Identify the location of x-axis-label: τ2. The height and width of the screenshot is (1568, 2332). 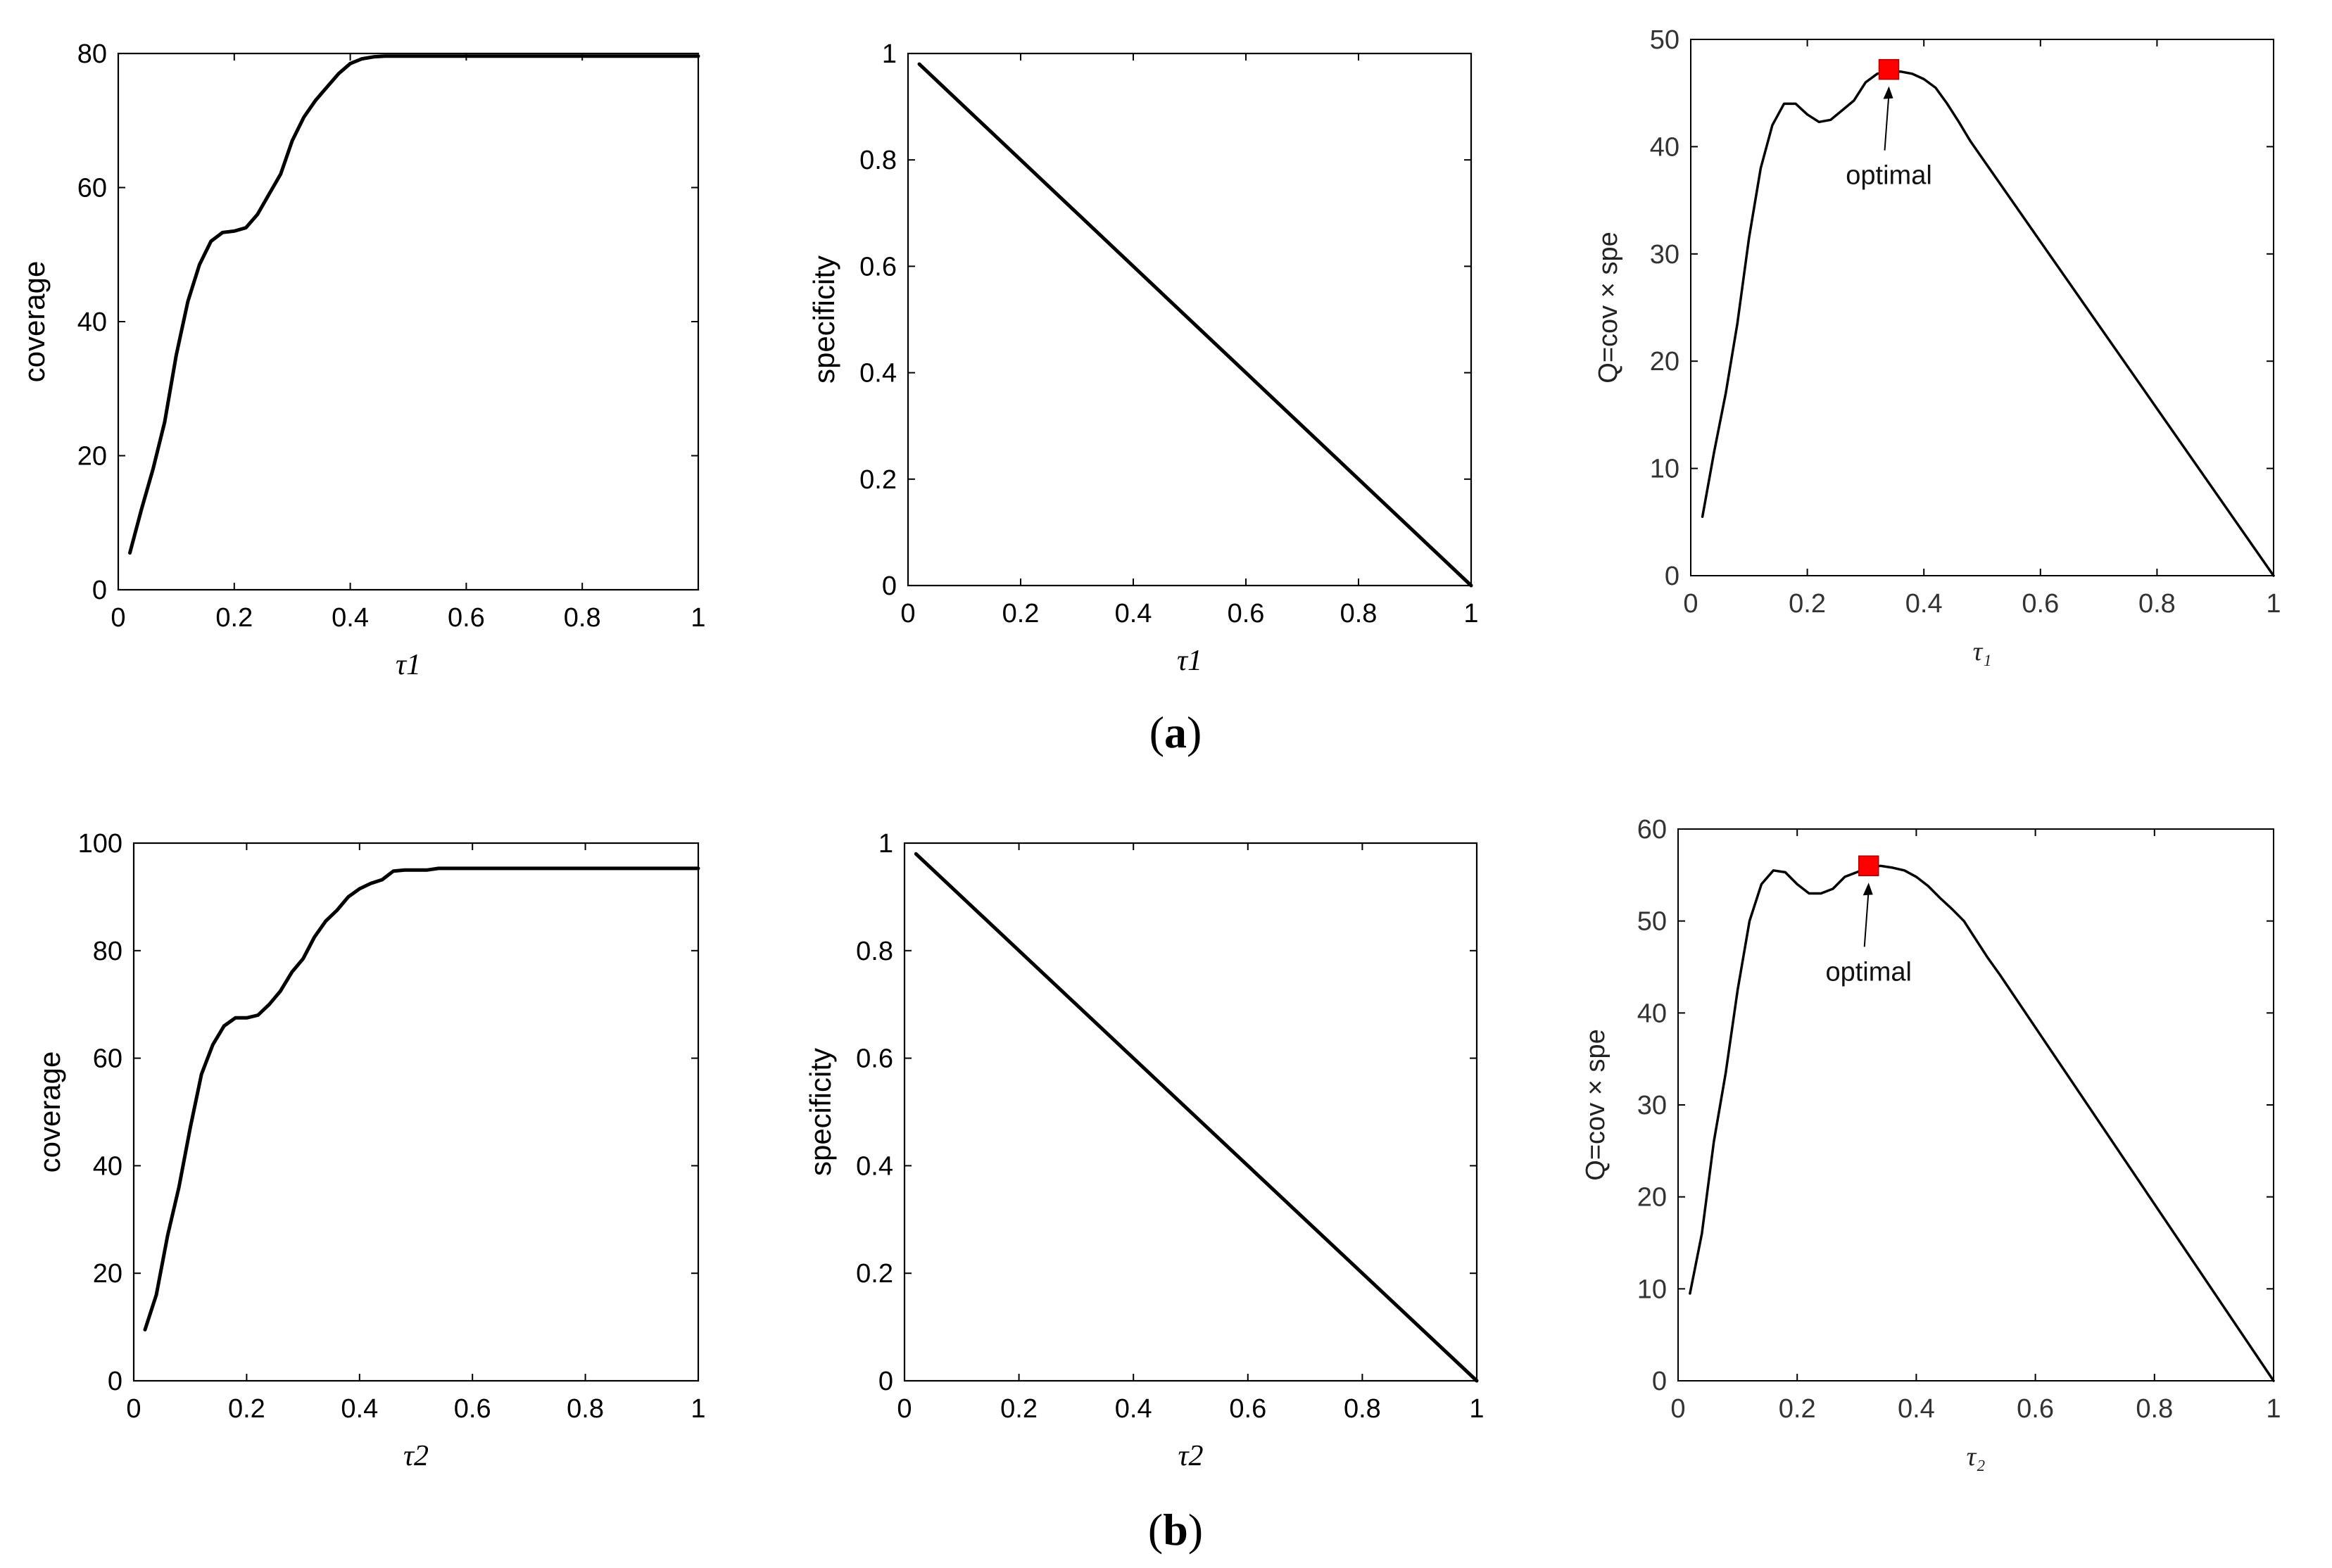
(1190, 1456).